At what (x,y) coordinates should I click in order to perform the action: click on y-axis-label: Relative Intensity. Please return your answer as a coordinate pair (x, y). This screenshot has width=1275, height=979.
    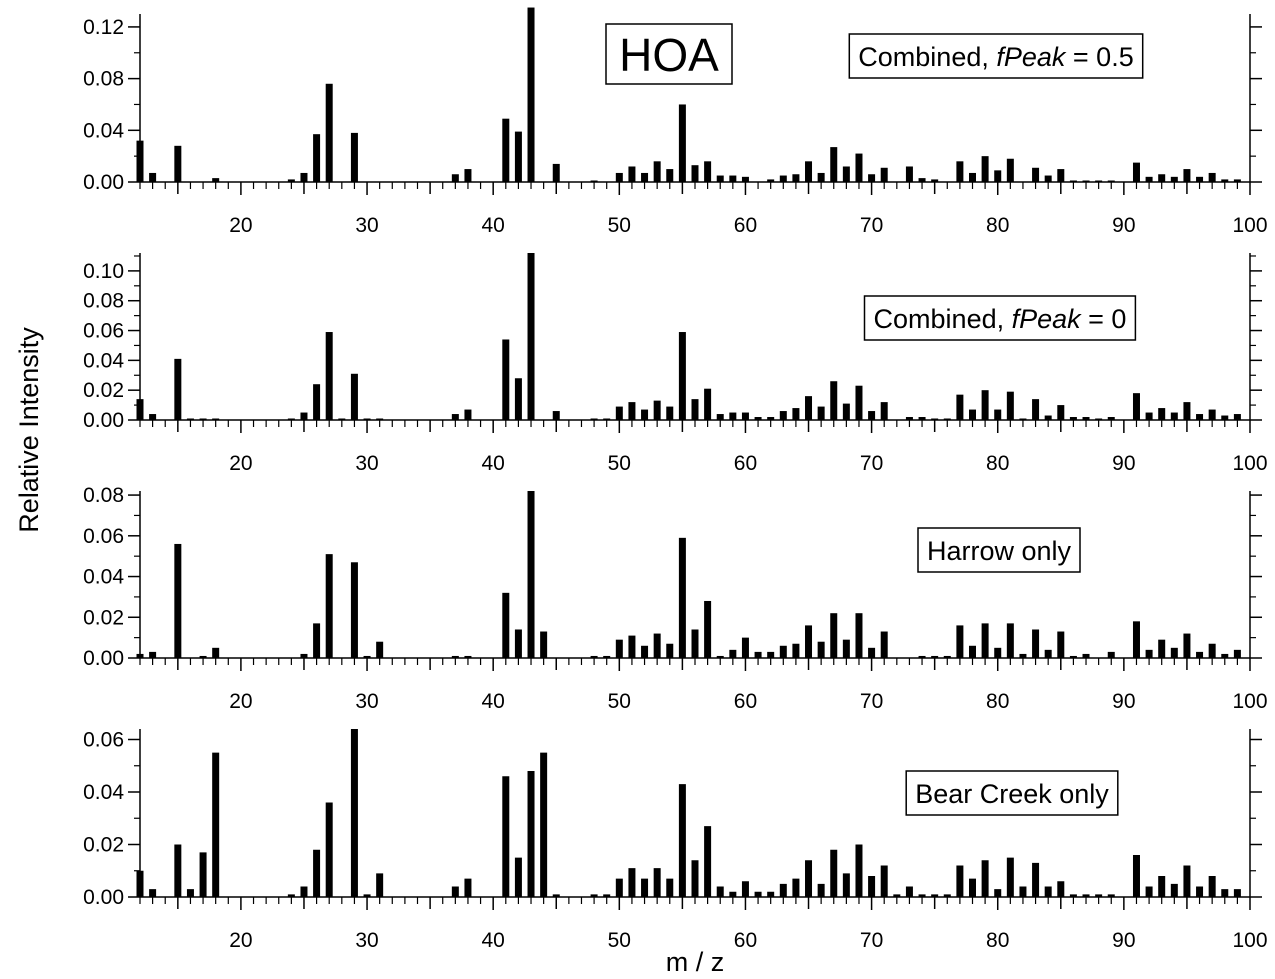
    Looking at the image, I should click on (29, 430).